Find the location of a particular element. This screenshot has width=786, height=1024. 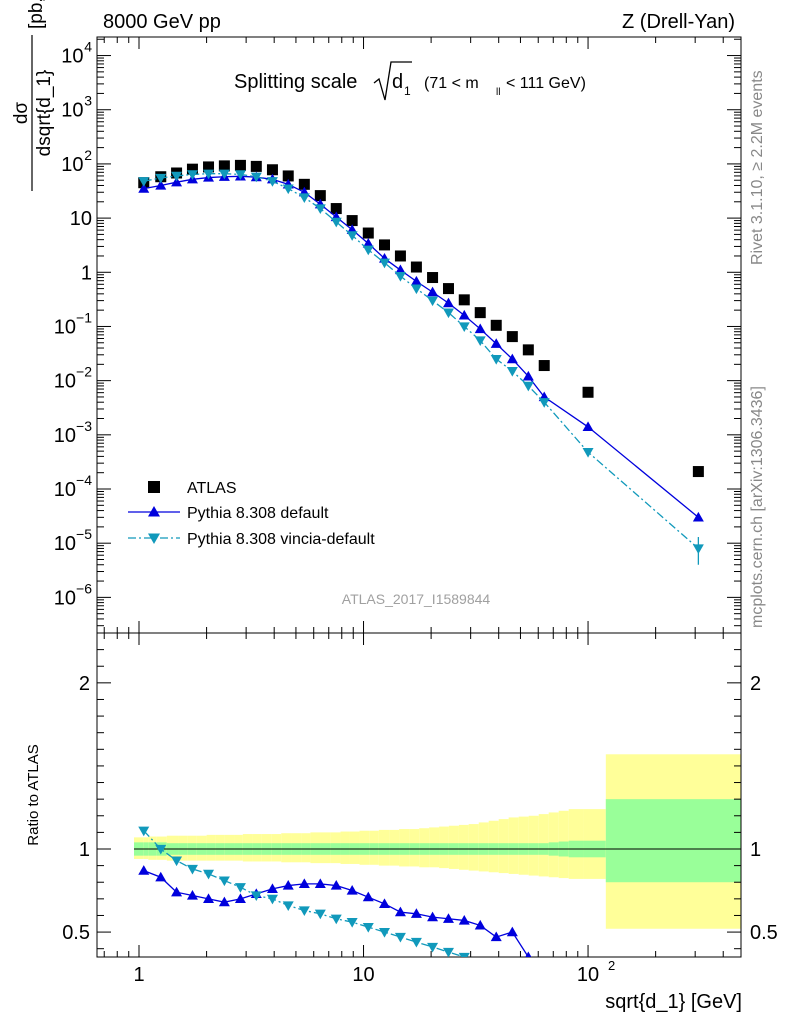

legend-marker-atlas is located at coordinates (154, 487).